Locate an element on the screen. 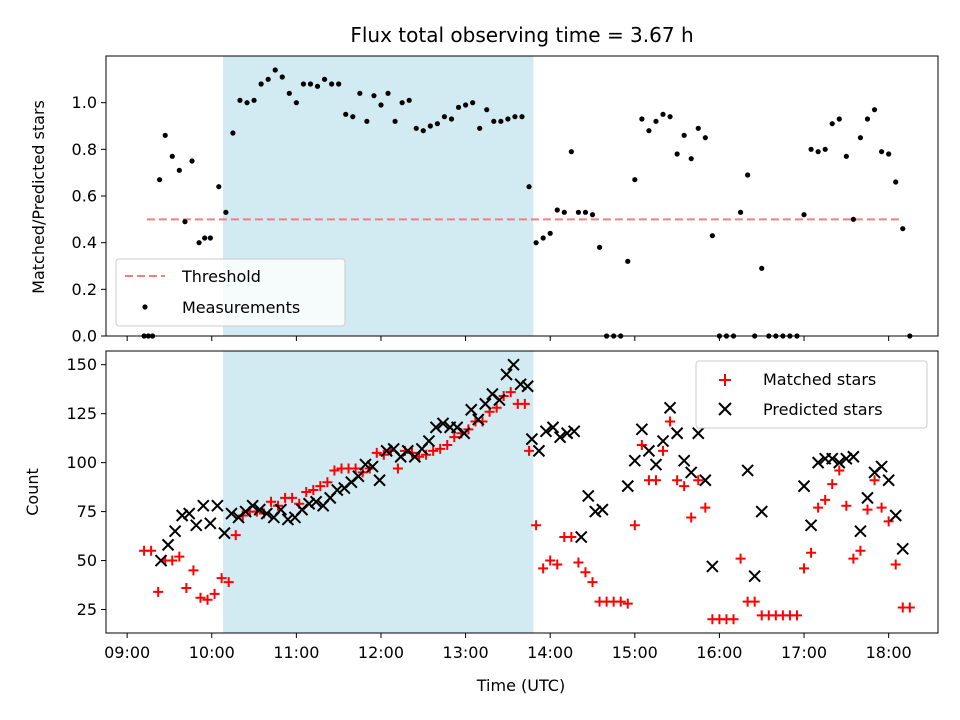 The image size is (960, 720). y-tick-label: 0.4 is located at coordinates (84, 242).